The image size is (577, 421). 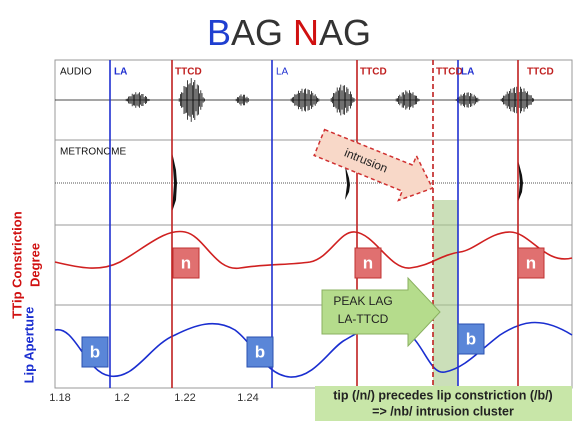 I want to click on callout-text: PEAK LAG, so click(x=362, y=301).